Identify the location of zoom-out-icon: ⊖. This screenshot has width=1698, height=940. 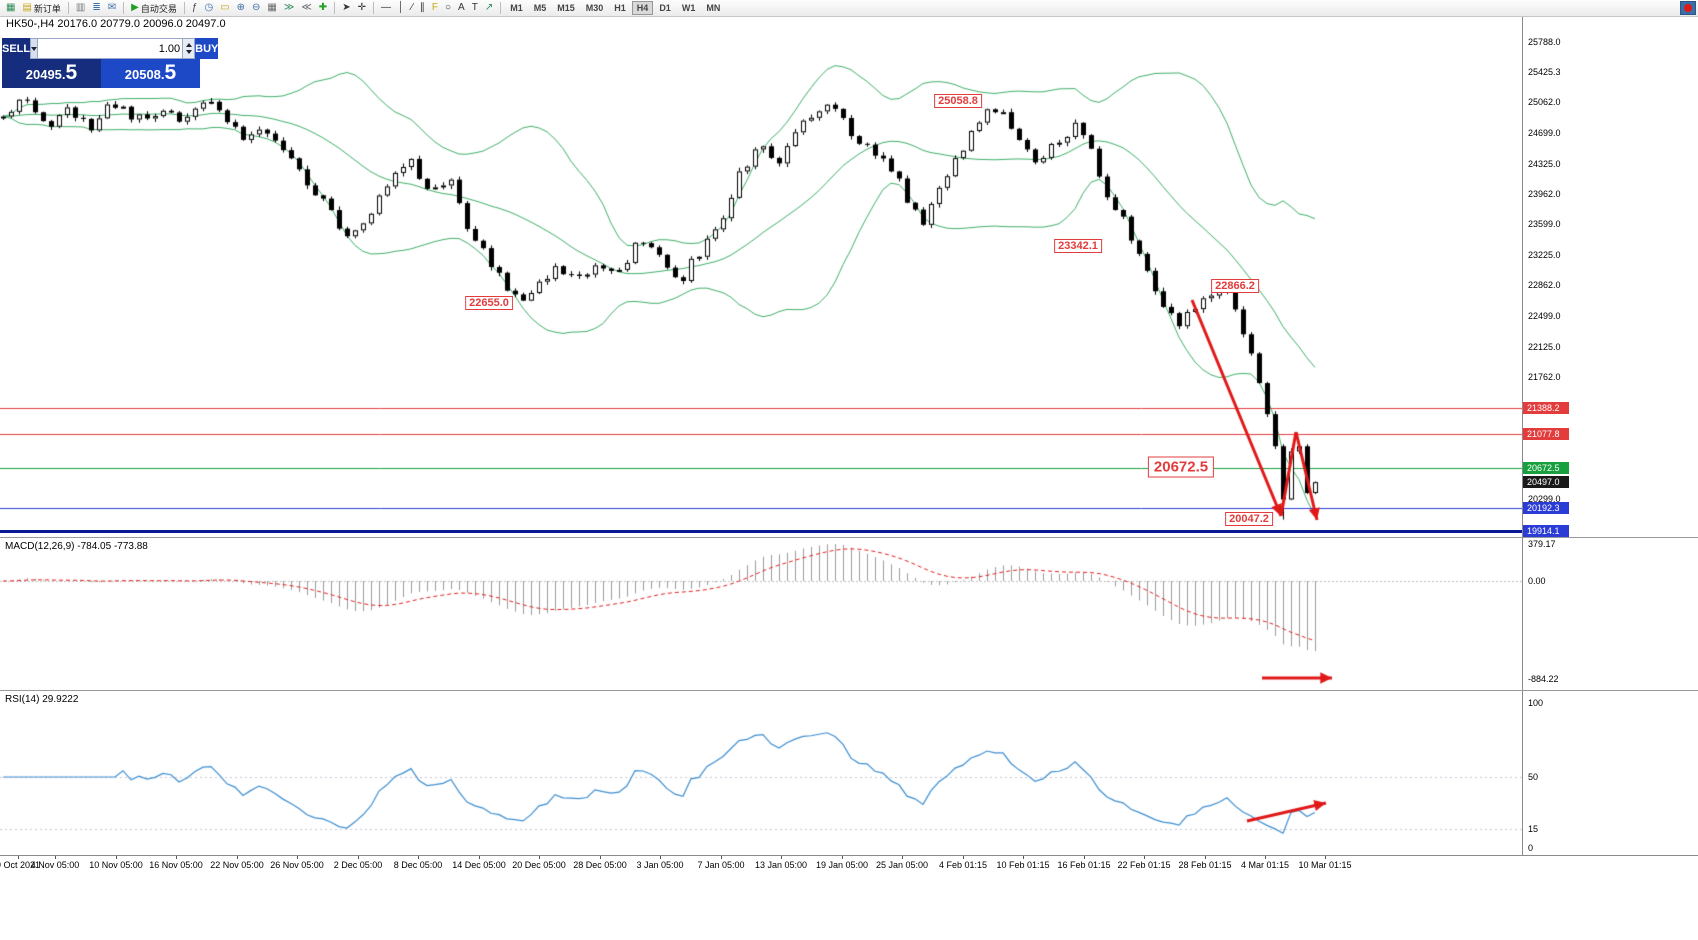
(256, 7).